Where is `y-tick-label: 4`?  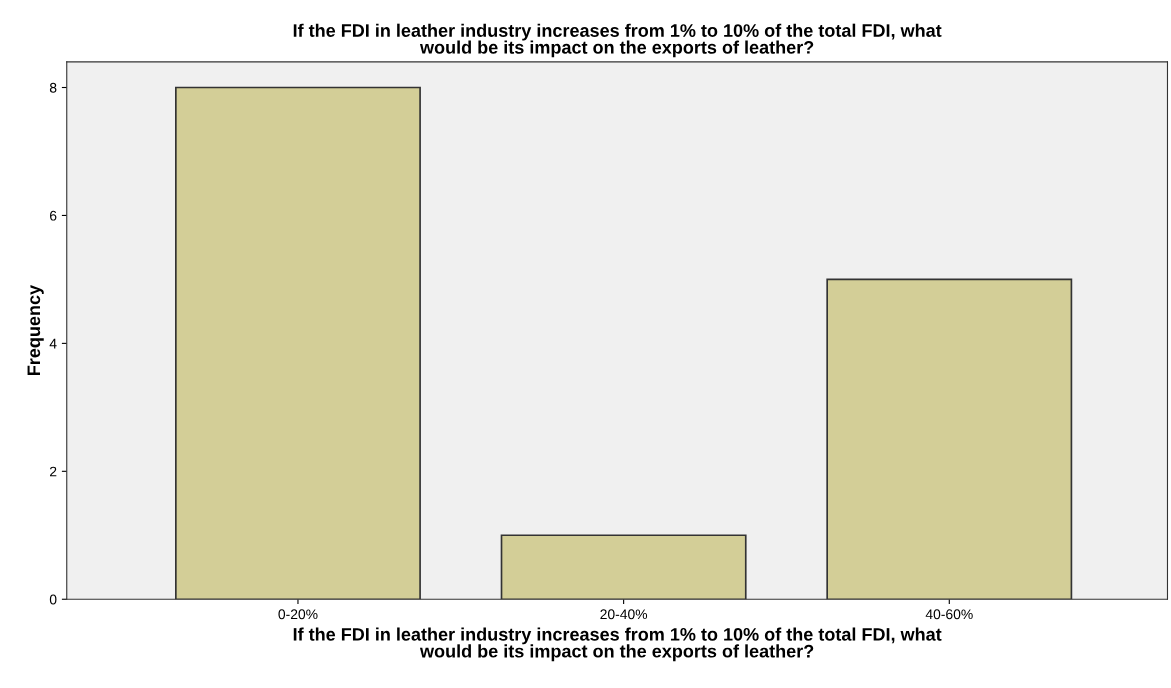 y-tick-label: 4 is located at coordinates (53, 343).